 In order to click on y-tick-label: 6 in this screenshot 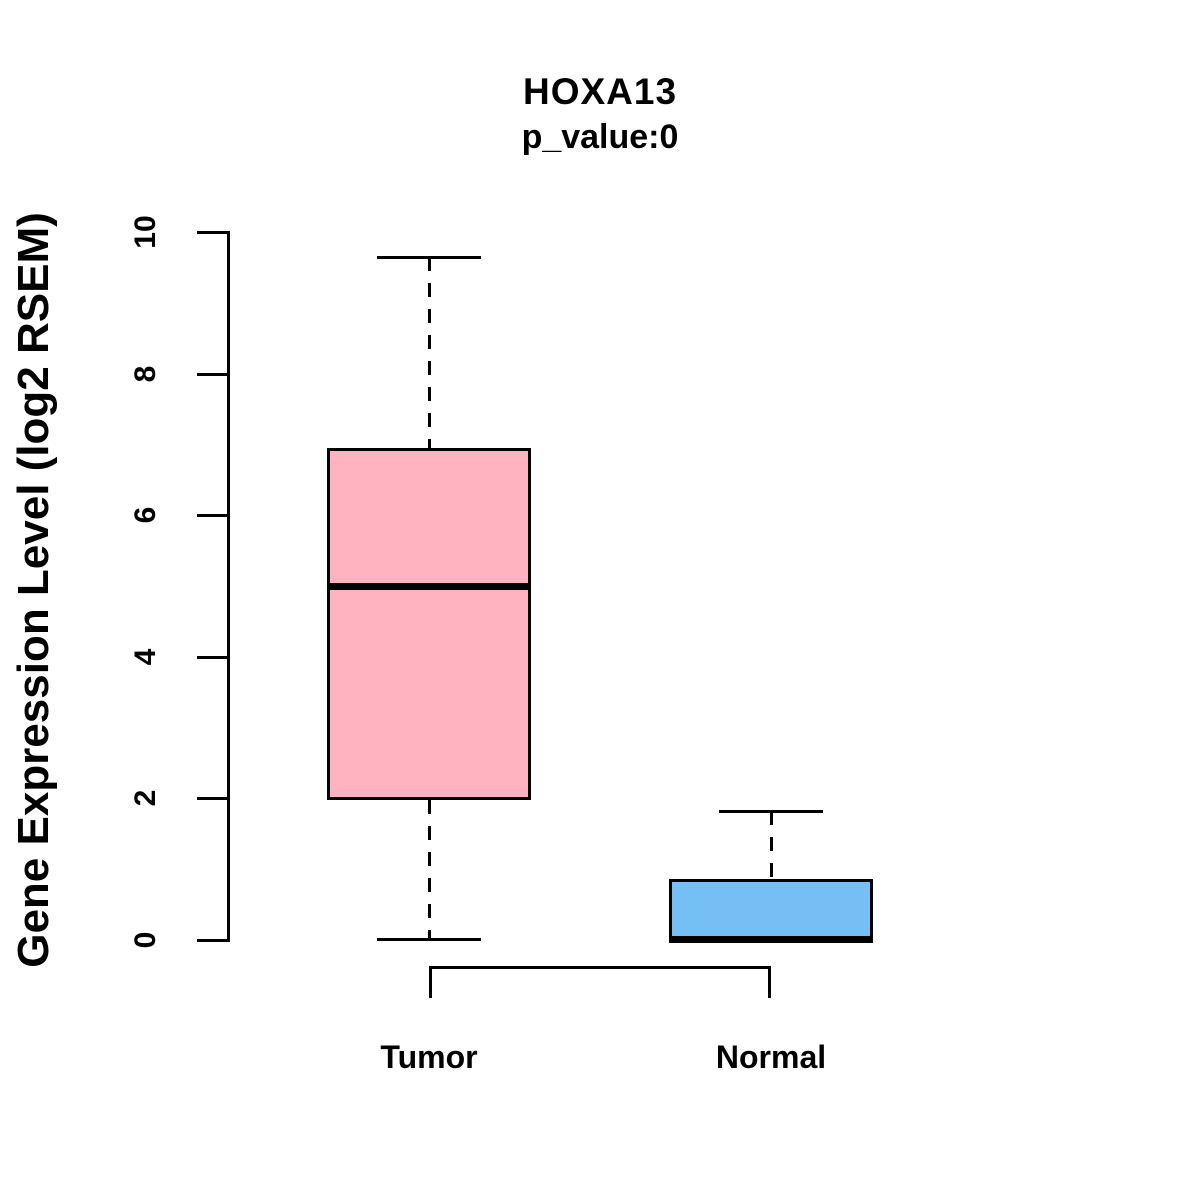, I will do `click(145, 515)`.